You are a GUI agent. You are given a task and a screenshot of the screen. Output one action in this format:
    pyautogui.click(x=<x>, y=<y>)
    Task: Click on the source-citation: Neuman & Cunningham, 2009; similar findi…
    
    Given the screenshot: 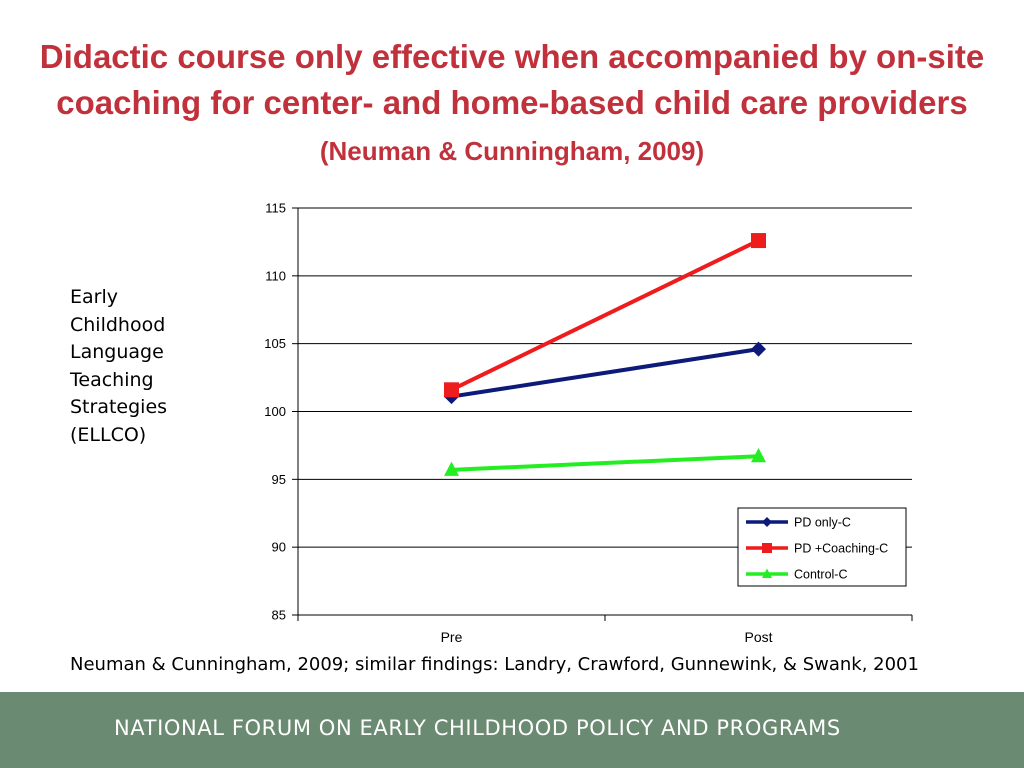 What is the action you would take?
    pyautogui.click(x=494, y=664)
    